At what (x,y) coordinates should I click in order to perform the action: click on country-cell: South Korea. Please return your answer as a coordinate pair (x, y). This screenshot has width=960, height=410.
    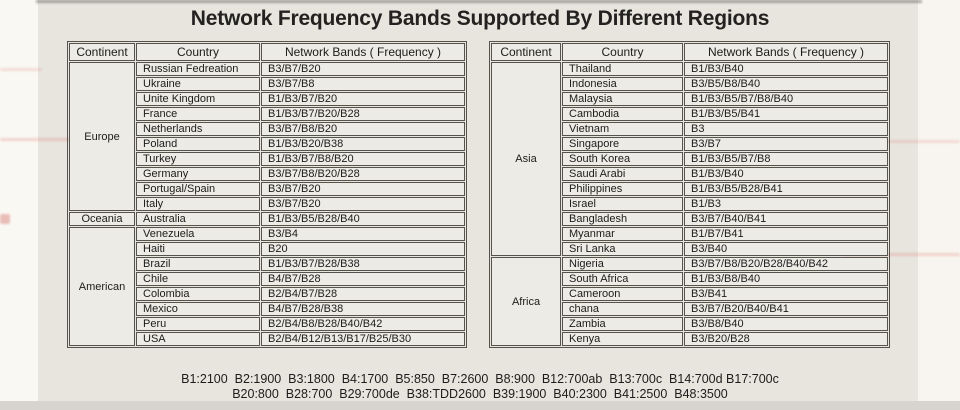
    Looking at the image, I should click on (622, 159).